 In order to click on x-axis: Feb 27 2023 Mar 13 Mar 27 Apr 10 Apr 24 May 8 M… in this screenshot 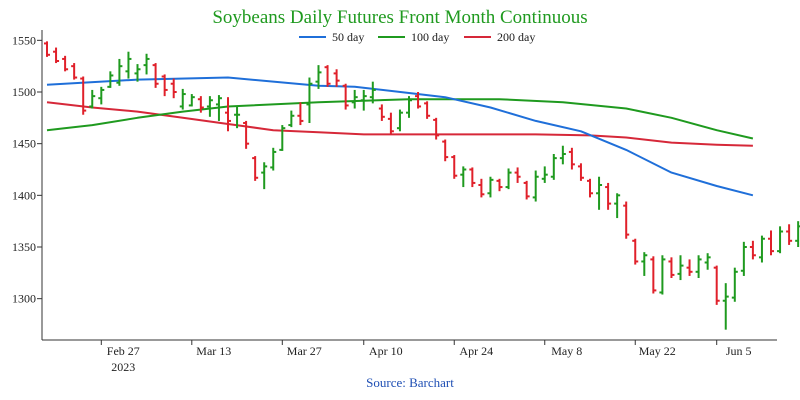, I will do `click(426, 357)`.